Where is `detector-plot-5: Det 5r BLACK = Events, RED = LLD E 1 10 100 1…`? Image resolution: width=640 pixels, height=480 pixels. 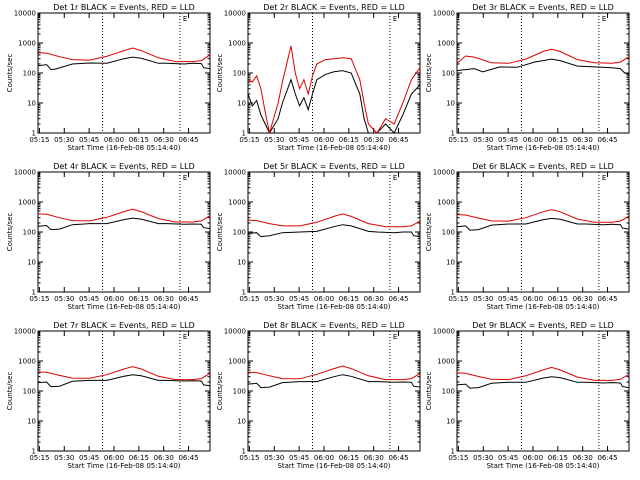
detector-plot-5: Det 5r BLACK = Events, RED = LLD E 1 10 100 1… is located at coordinates (318, 236).